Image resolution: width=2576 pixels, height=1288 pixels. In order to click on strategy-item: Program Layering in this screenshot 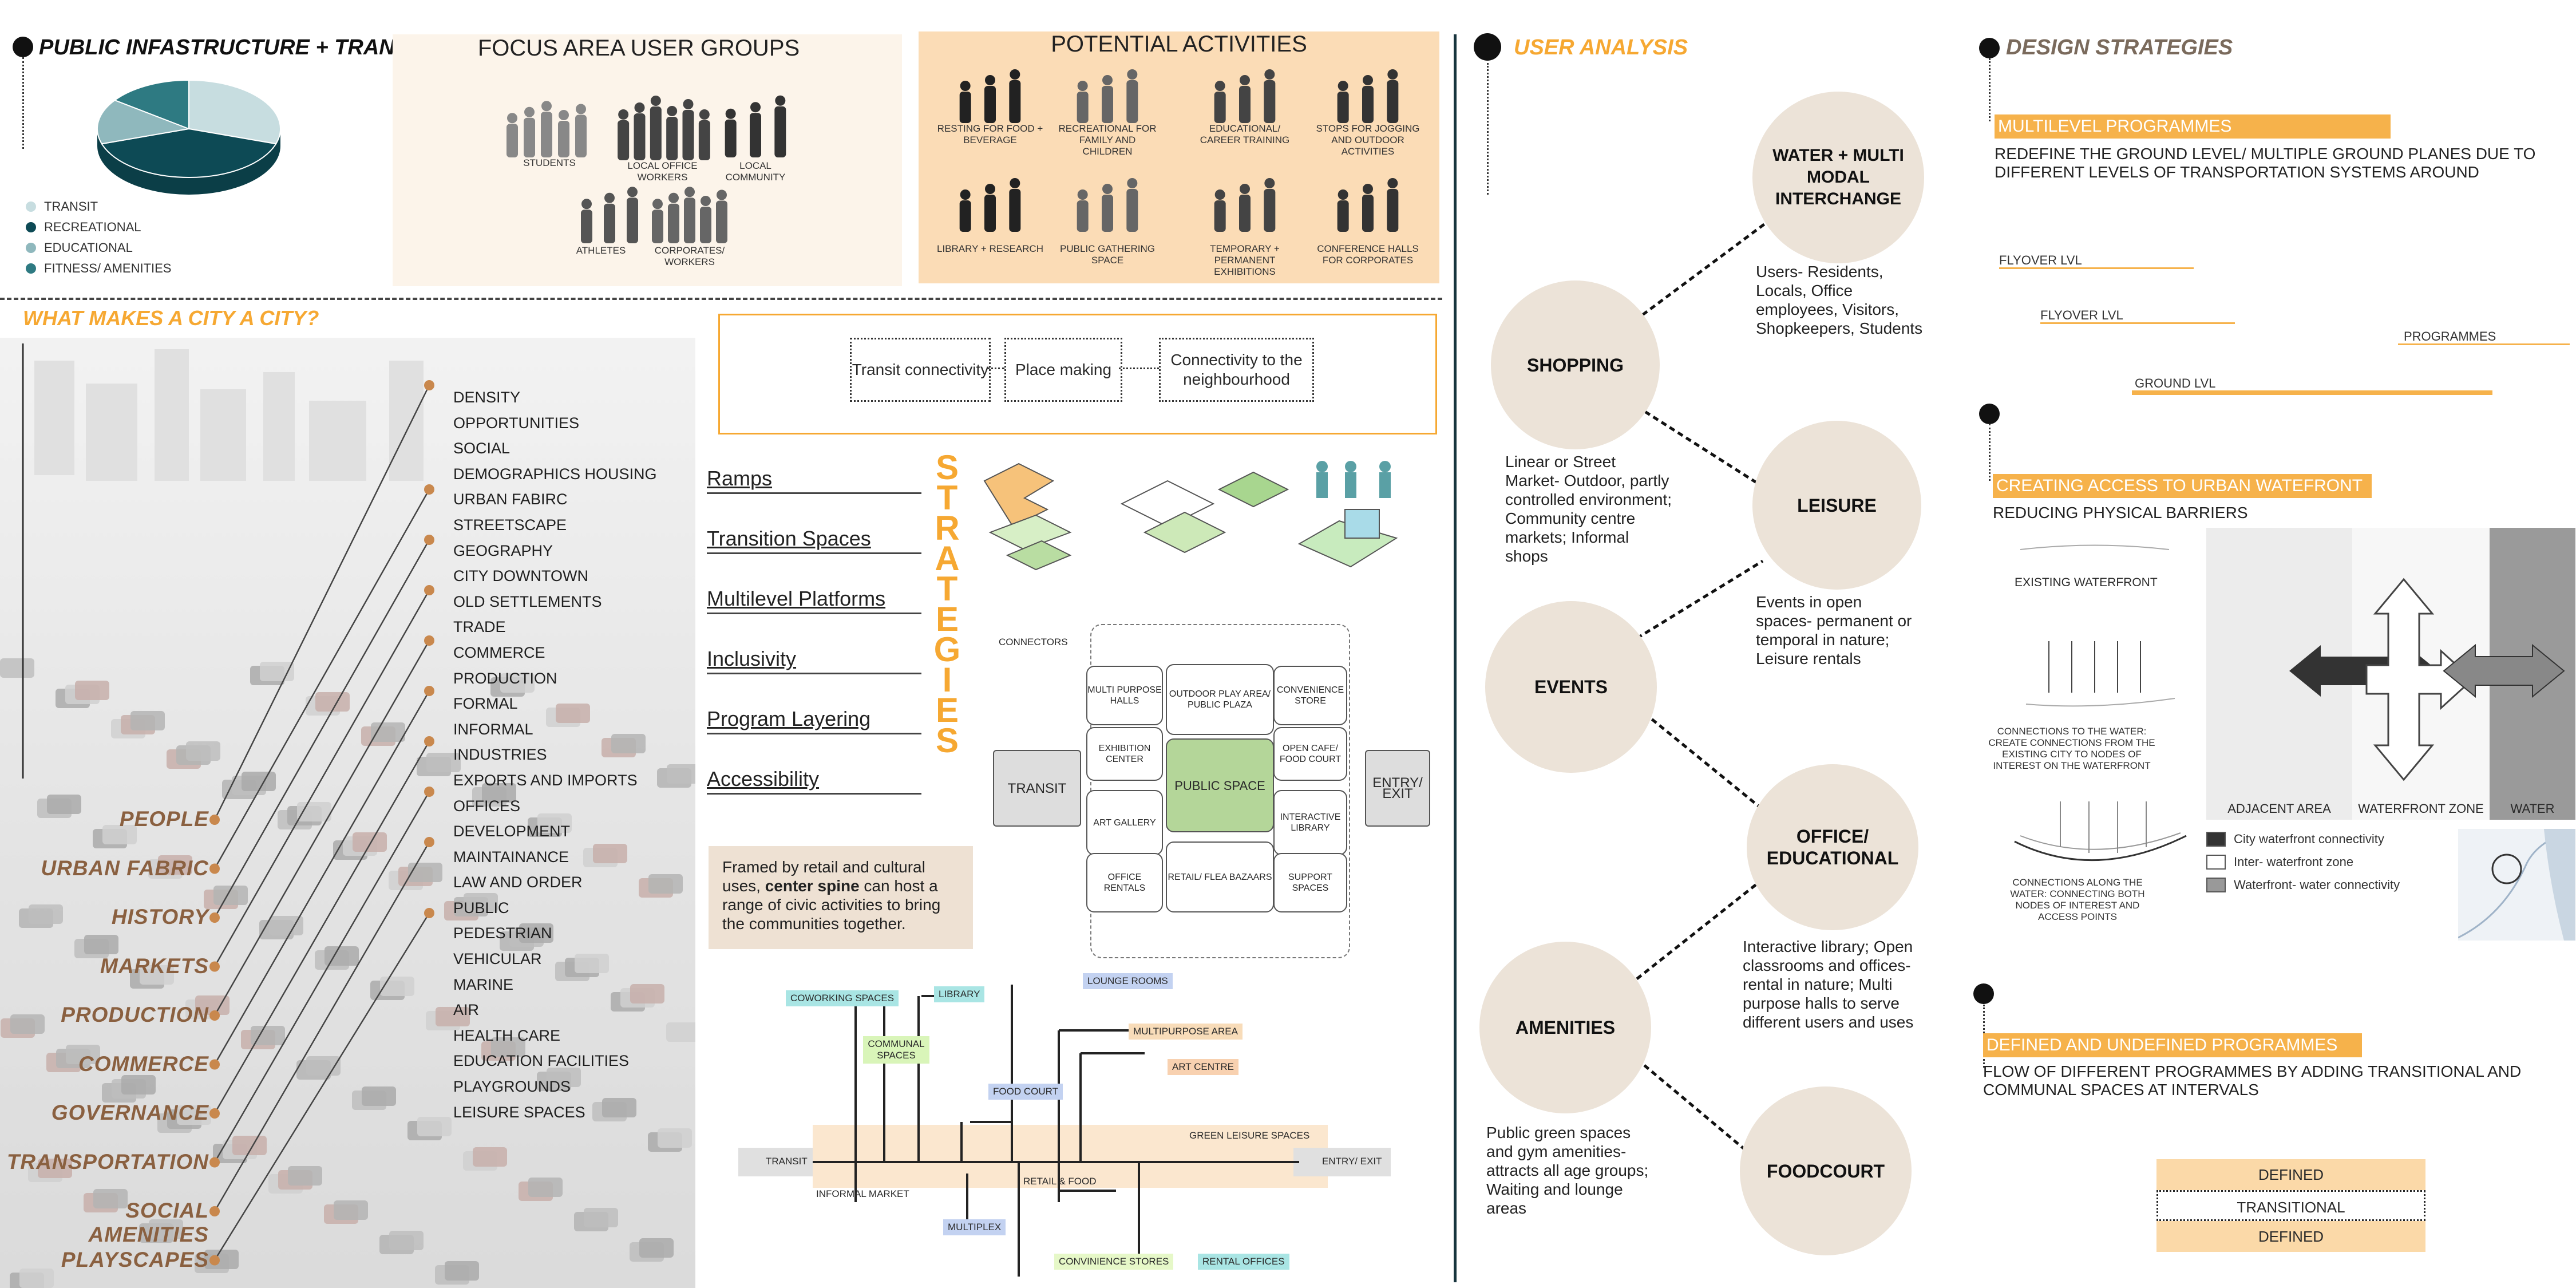, I will do `click(789, 718)`.